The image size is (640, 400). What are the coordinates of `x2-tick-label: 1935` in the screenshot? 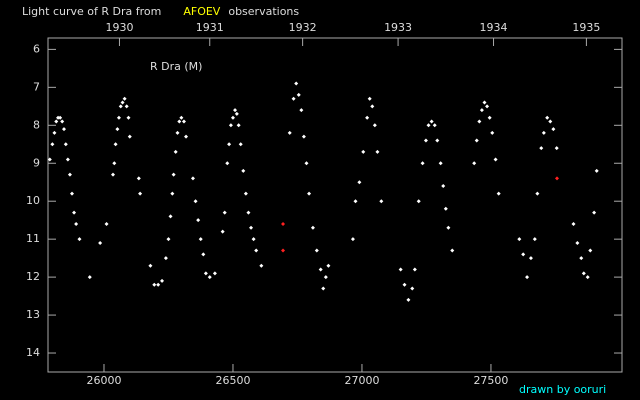 It's located at (586, 27).